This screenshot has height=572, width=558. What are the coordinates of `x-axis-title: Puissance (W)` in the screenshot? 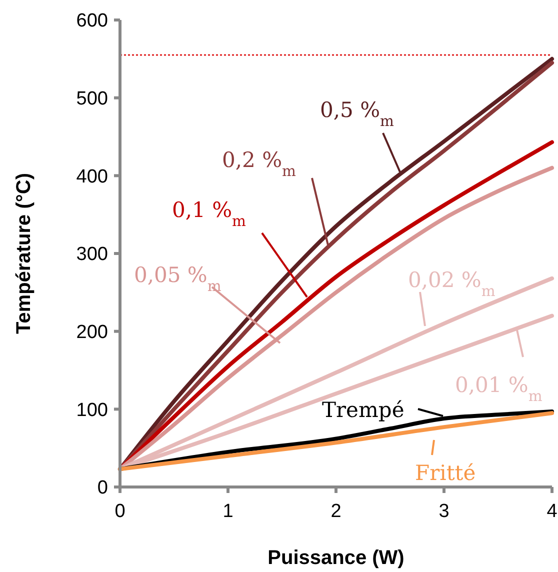 It's located at (336, 558).